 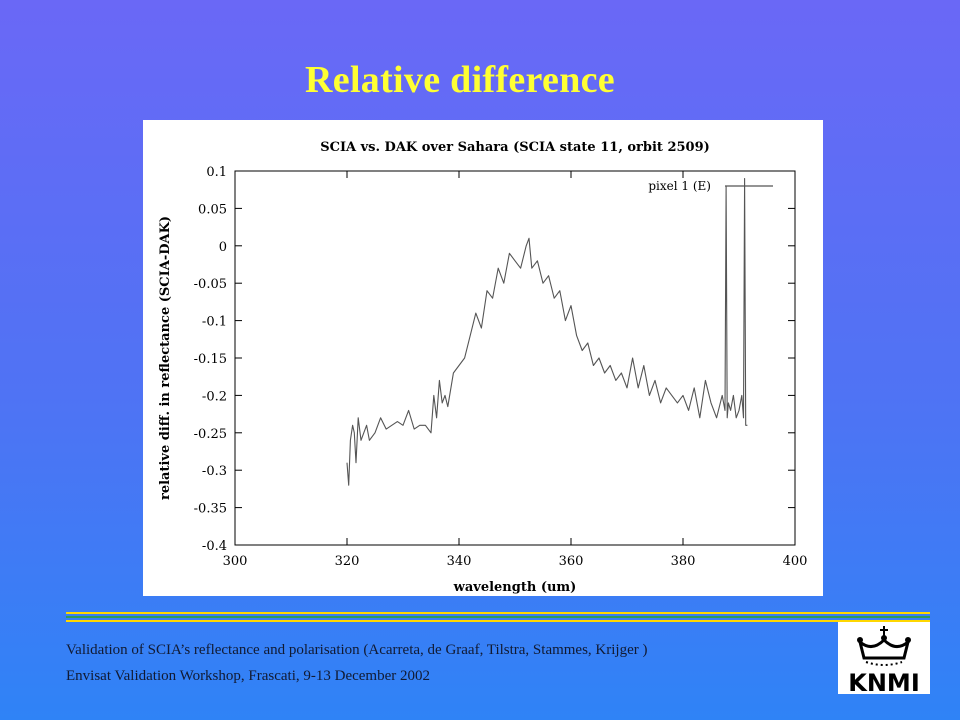 I want to click on knmi-logo: KNMI, so click(x=884, y=659).